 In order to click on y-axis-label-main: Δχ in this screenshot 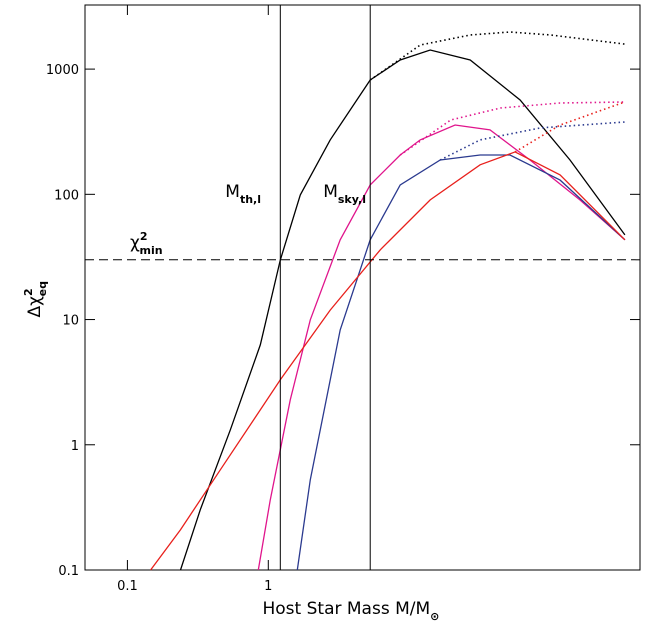, I will do `click(35, 307)`.